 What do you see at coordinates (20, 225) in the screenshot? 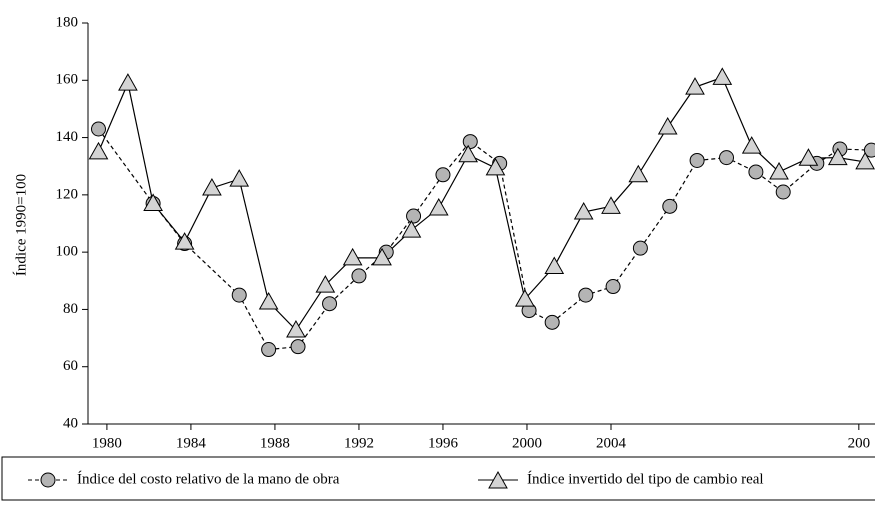
I see `y-axis-label: Índice 1990=100` at bounding box center [20, 225].